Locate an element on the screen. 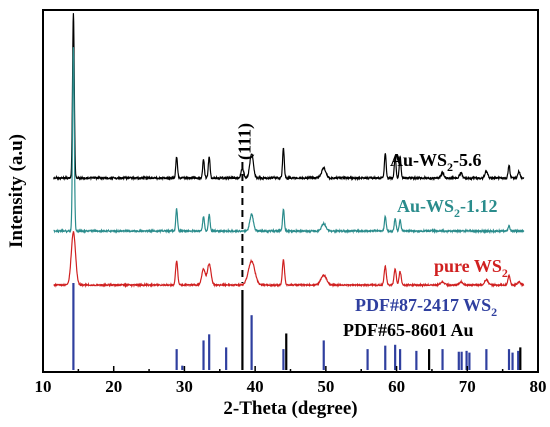  series-label-1: Au-WS2-1.12 is located at coordinates (447, 208).